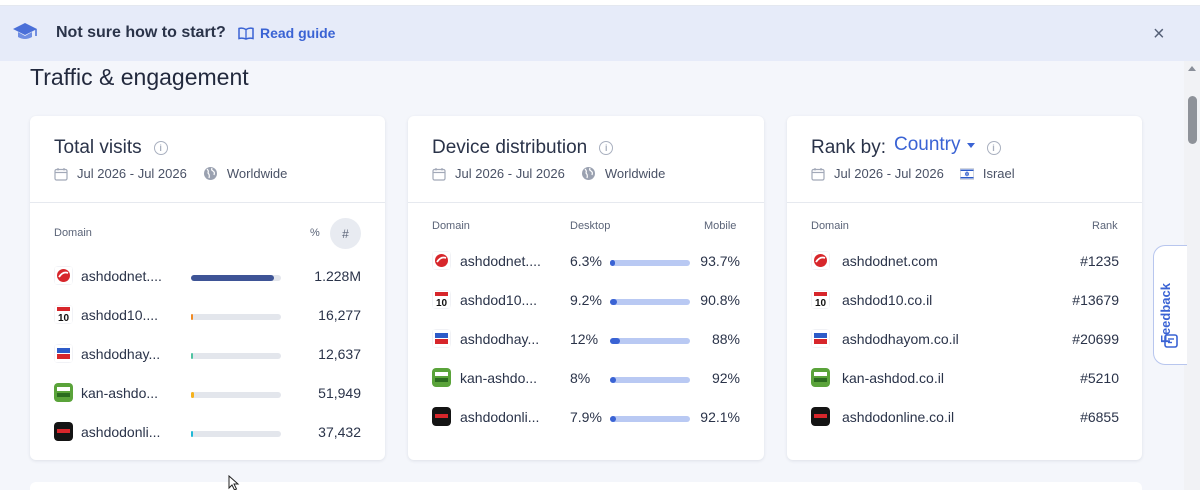 Image resolution: width=1200 pixels, height=490 pixels. I want to click on table-row: kan-ashdo... 51,949, so click(207, 393).